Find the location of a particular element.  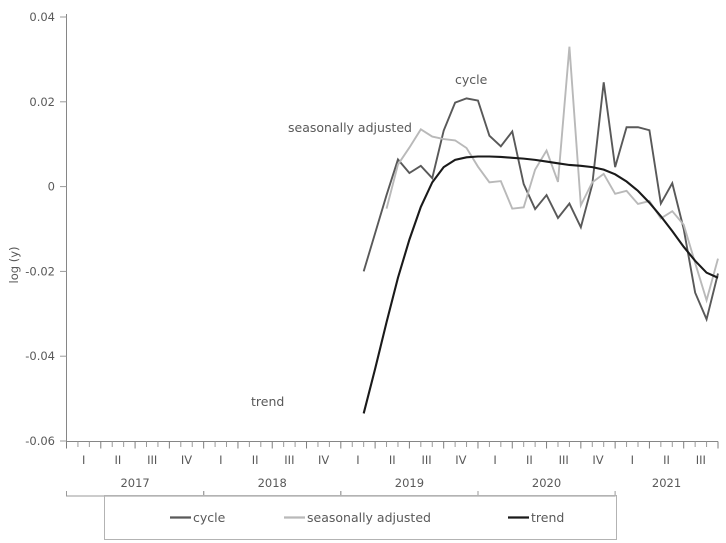

x-year-label: 2020 is located at coordinates (546, 483).